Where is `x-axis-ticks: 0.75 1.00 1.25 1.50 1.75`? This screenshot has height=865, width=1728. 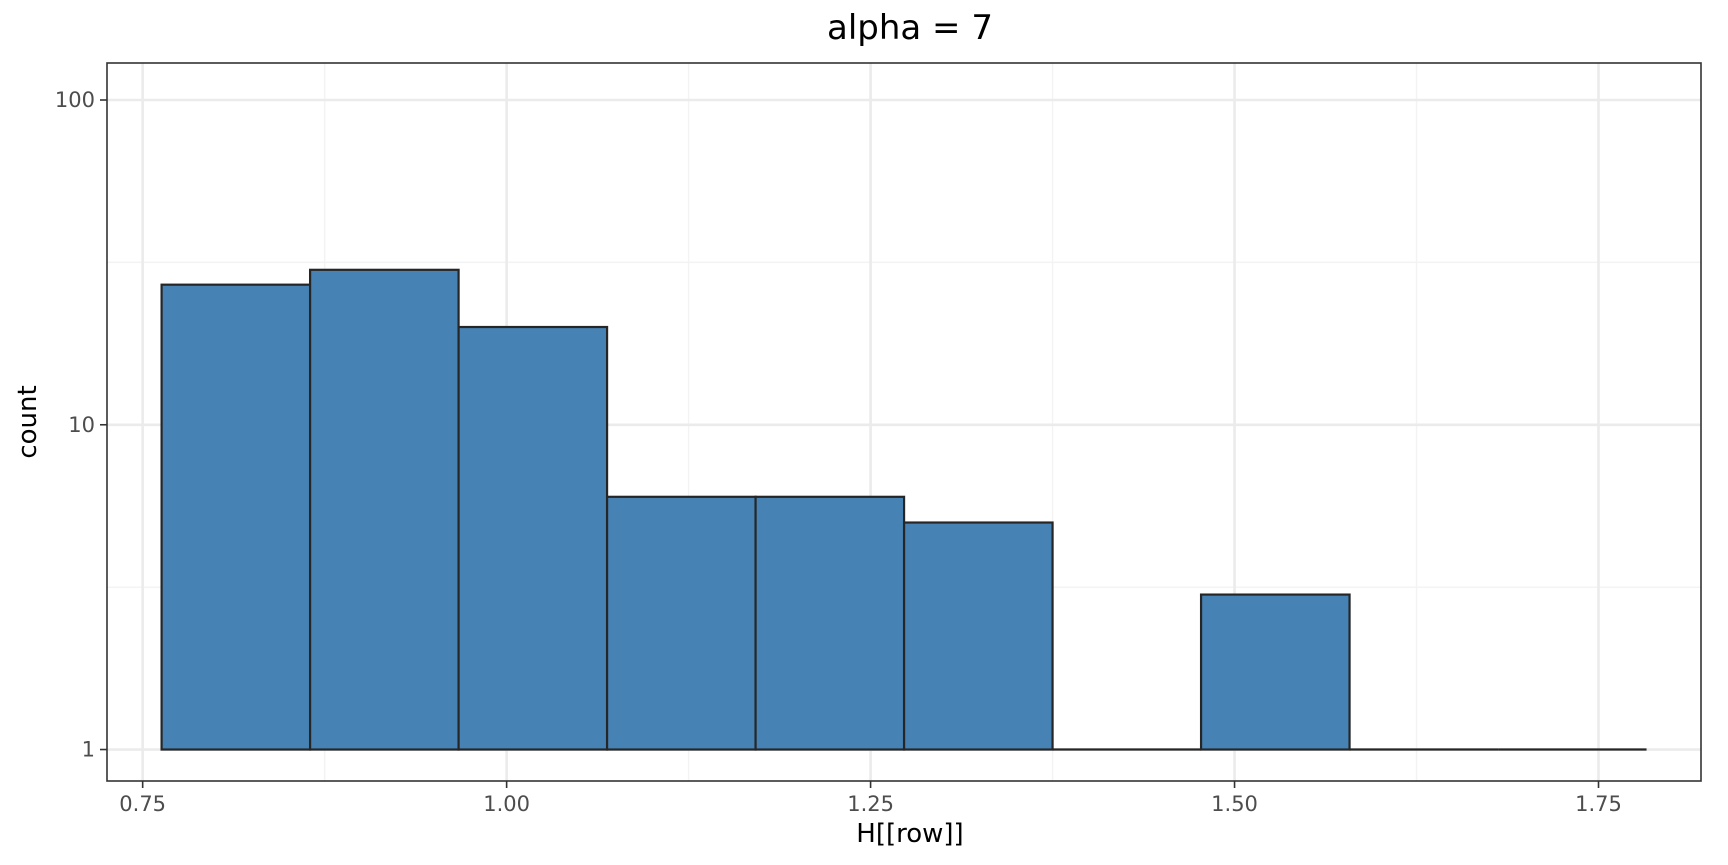
x-axis-ticks: 0.75 1.00 1.25 1.50 1.75 is located at coordinates (870, 798).